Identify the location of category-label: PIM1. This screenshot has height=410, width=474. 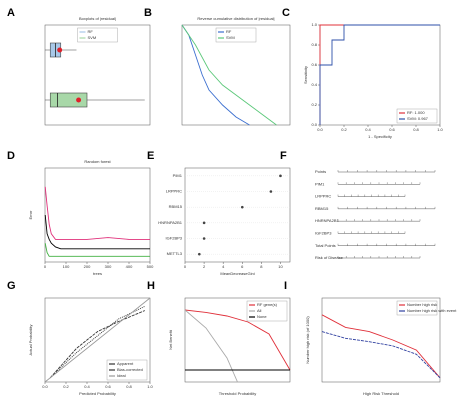
(178, 175).